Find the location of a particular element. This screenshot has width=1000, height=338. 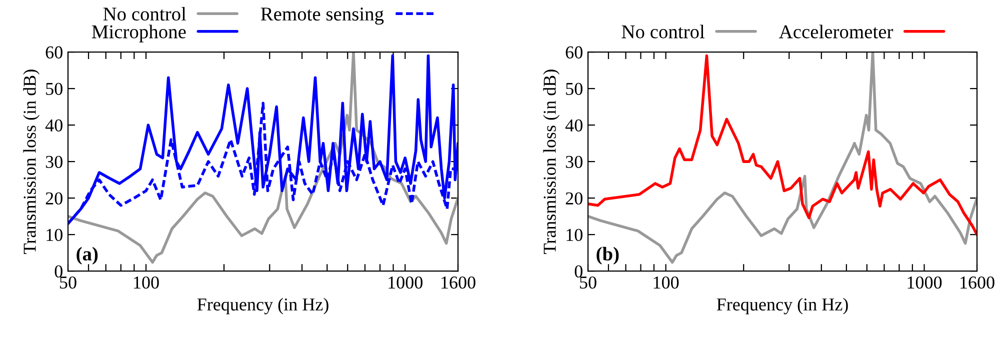

legend-label: Remote sensing is located at coordinates (322, 16).